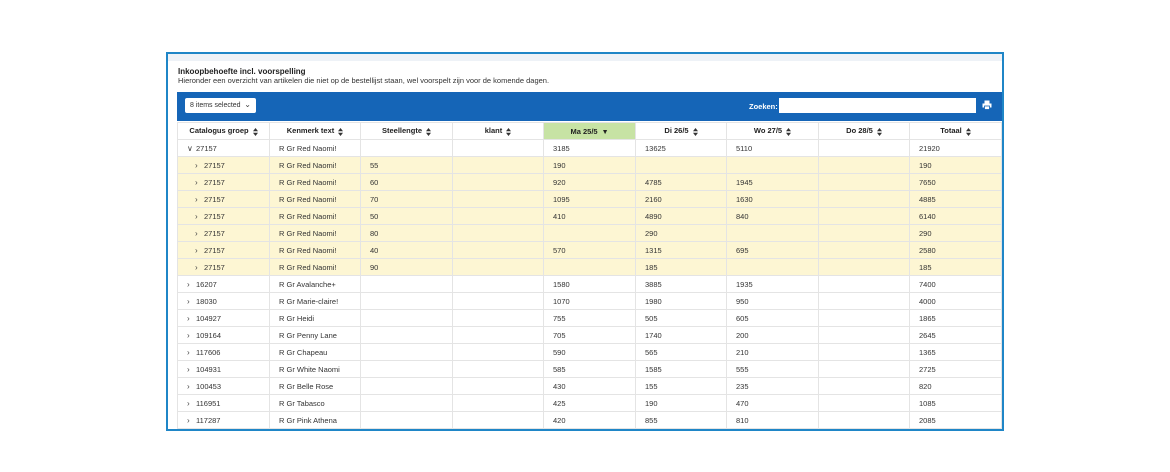 This screenshot has width=1170, height=472. I want to click on table-cell: › 104931, so click(223, 369).